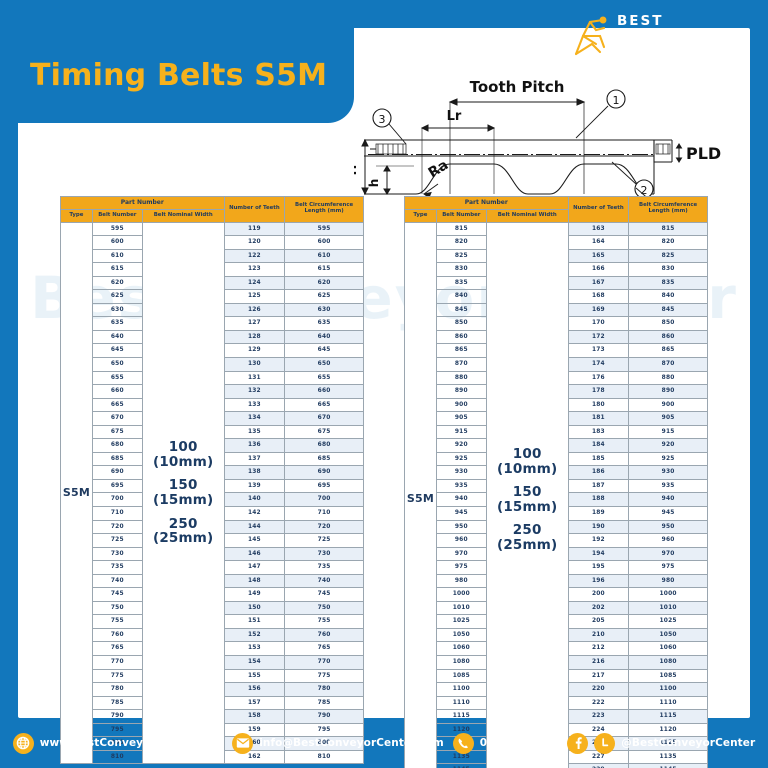 The height and width of the screenshot is (768, 768). I want to click on svg-text: H, so click(357, 170).